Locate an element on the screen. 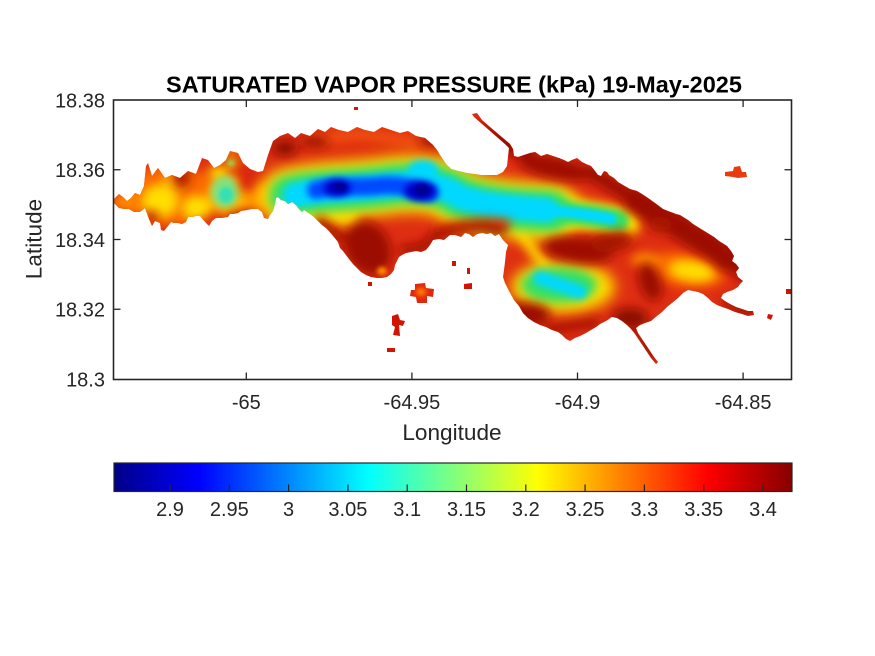 This screenshot has height=656, width=875. svg-text: 3.4 is located at coordinates (763, 510).